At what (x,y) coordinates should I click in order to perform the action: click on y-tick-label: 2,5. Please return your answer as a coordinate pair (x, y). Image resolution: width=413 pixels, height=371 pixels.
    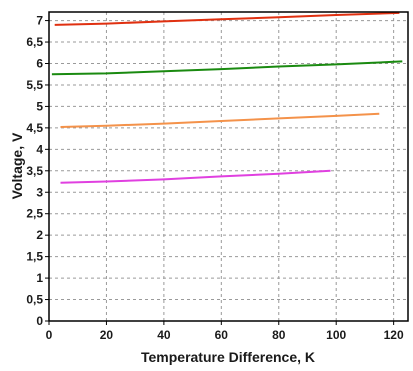
    Looking at the image, I should click on (34, 214).